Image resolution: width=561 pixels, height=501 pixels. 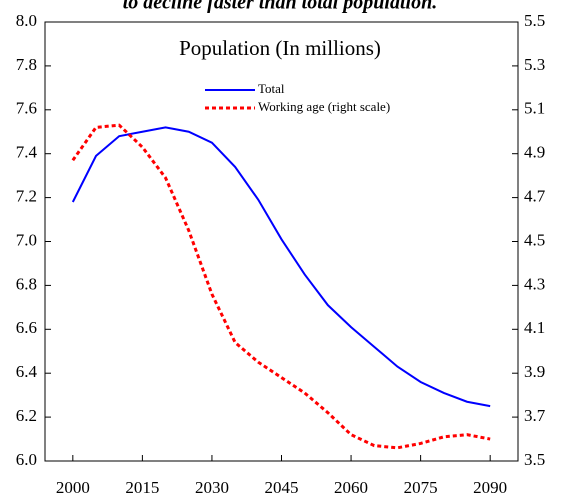 I want to click on y2-tick-label: 5.3, so click(x=534, y=64).